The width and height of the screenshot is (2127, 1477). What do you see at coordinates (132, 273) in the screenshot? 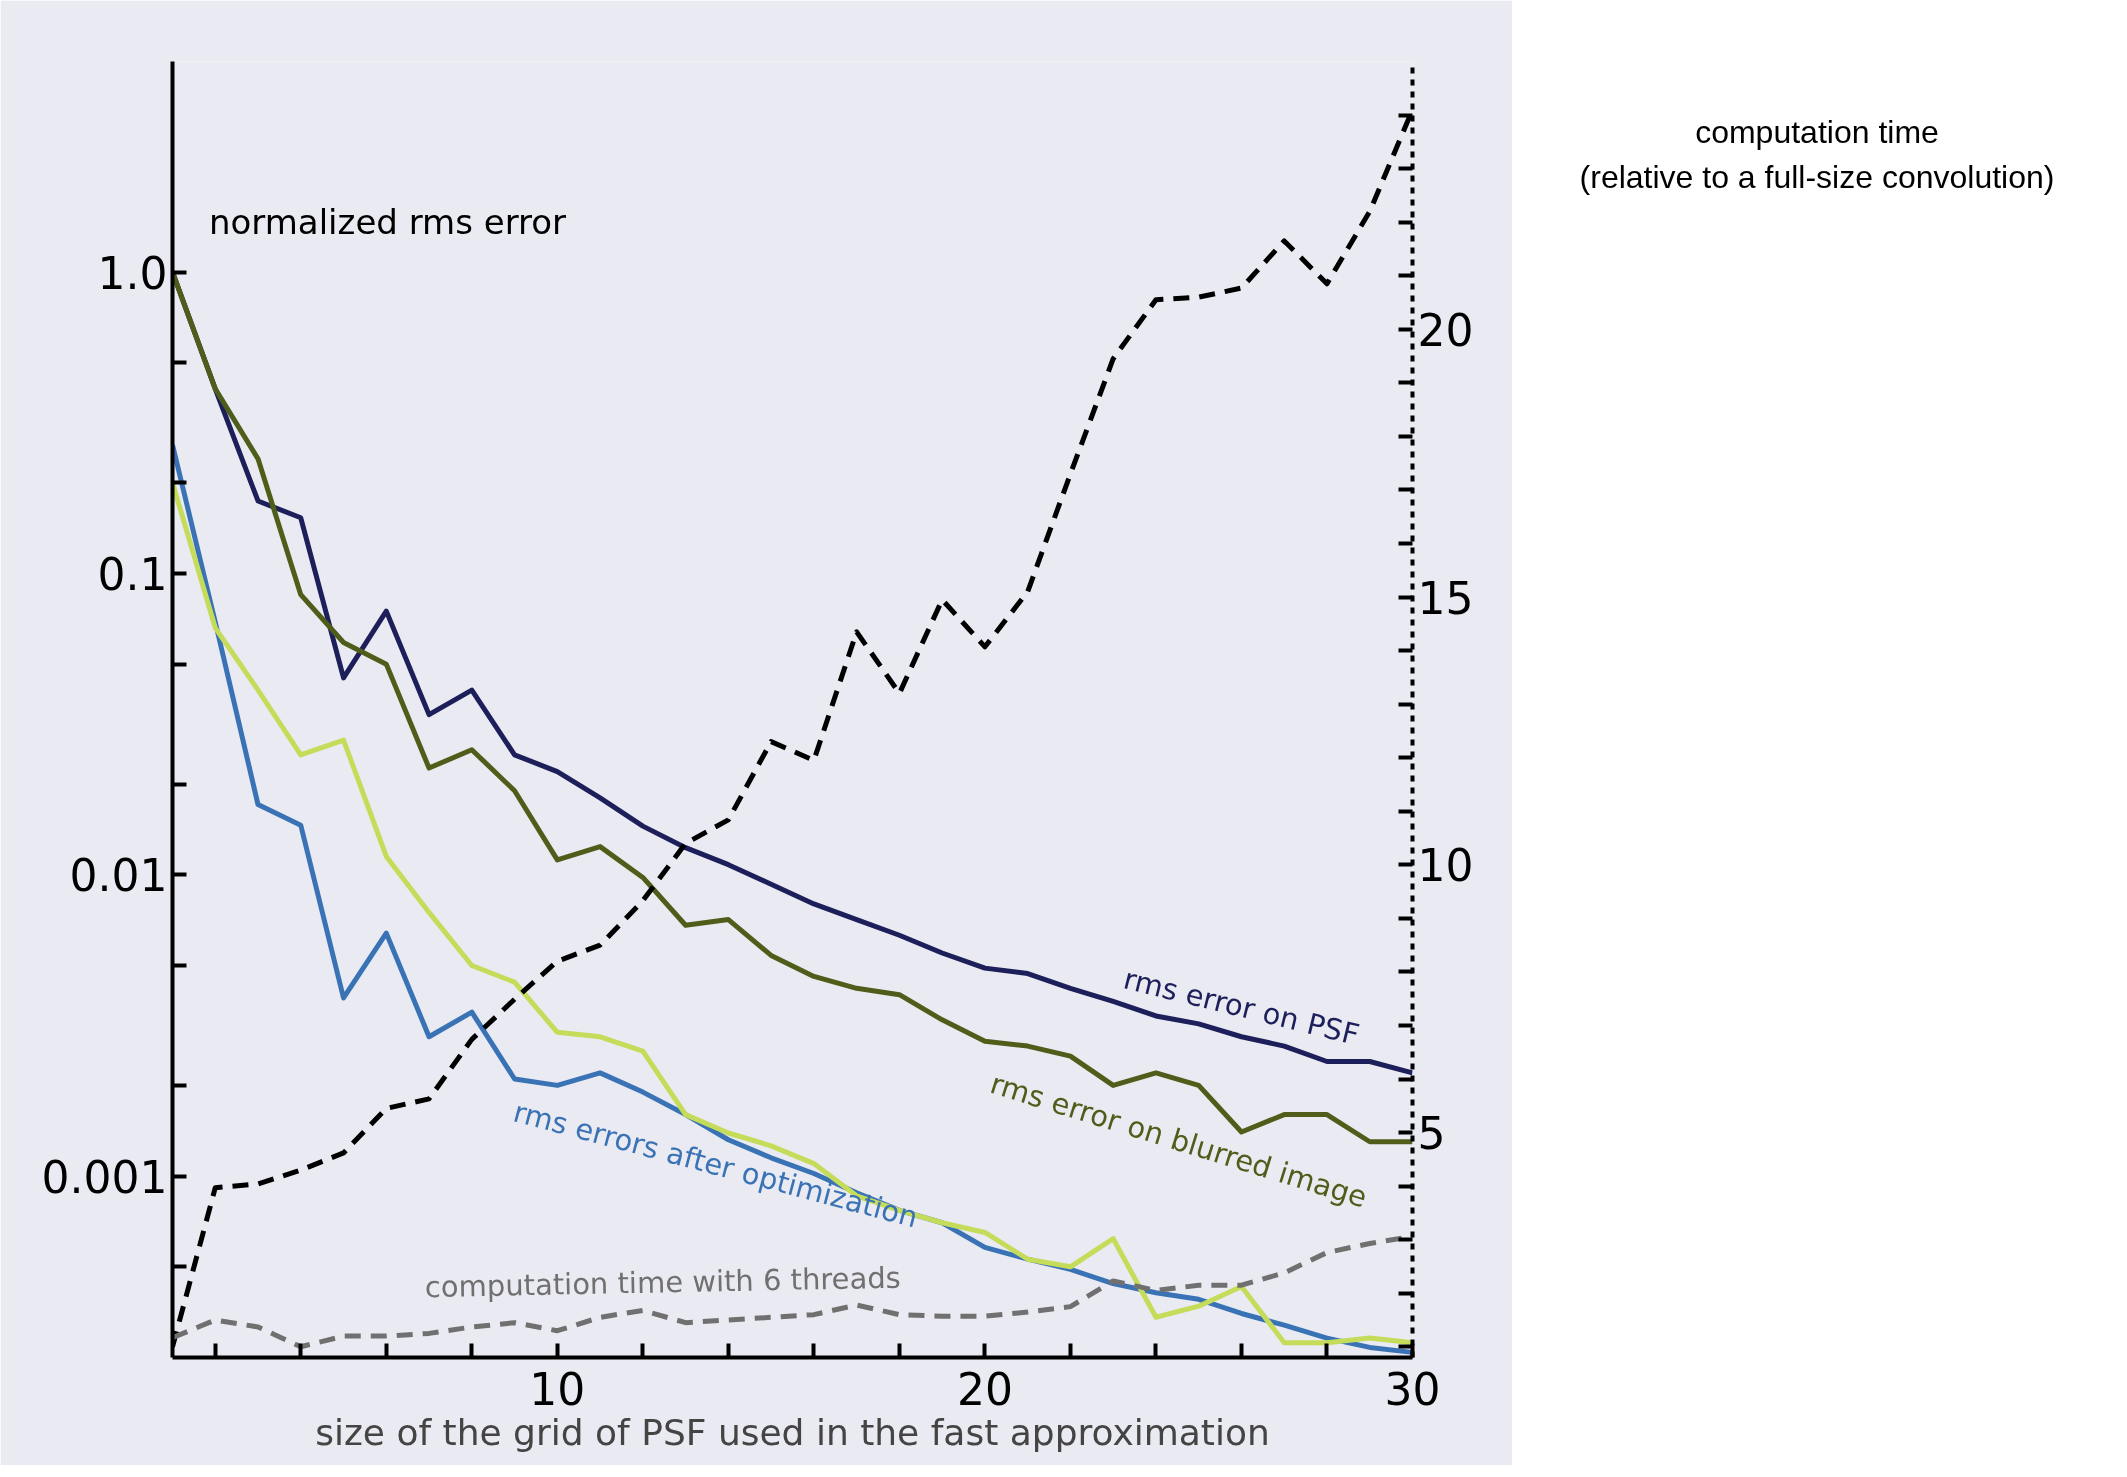
I see `y-tick-label: 1.0` at bounding box center [132, 273].